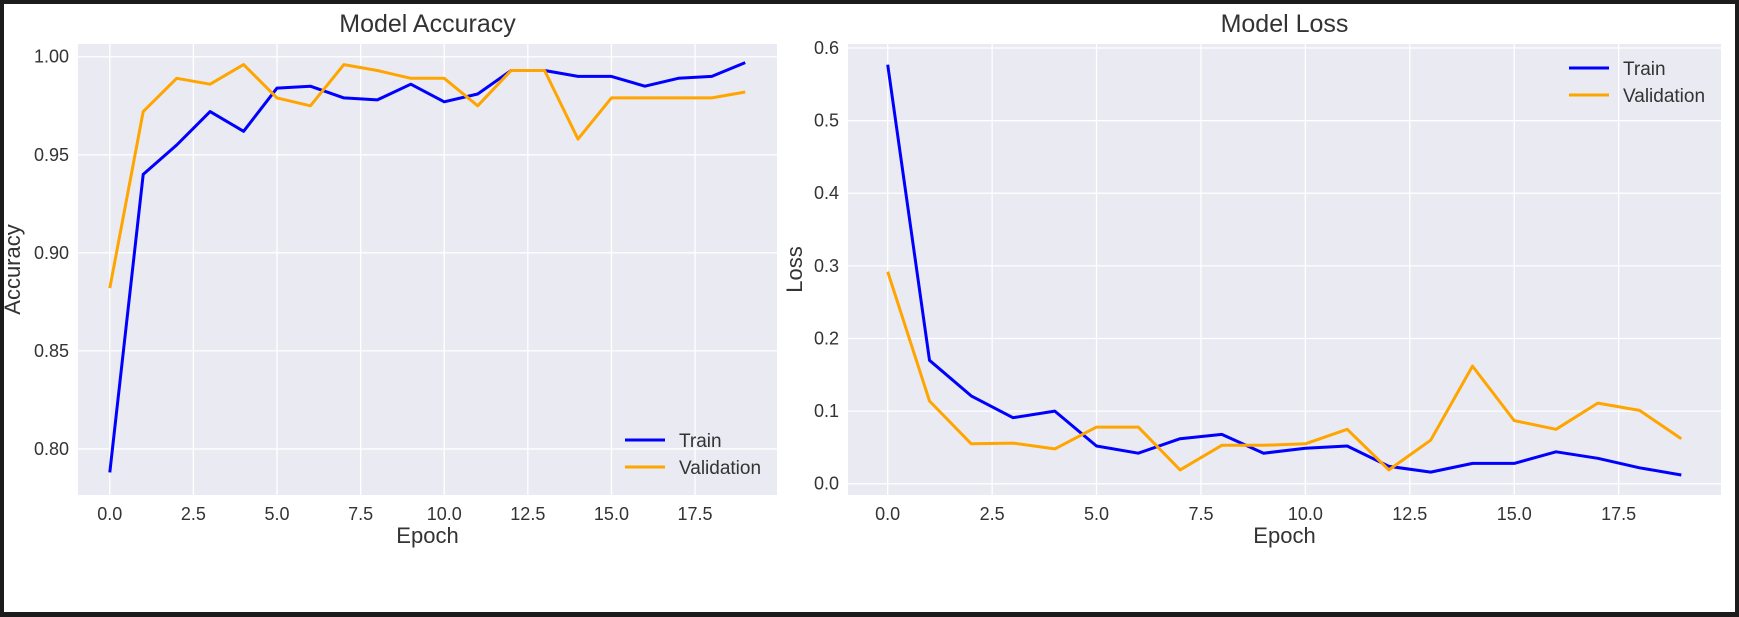 The height and width of the screenshot is (617, 1739). Describe the element at coordinates (826, 266) in the screenshot. I see `y-tick-label: 0.3` at that location.